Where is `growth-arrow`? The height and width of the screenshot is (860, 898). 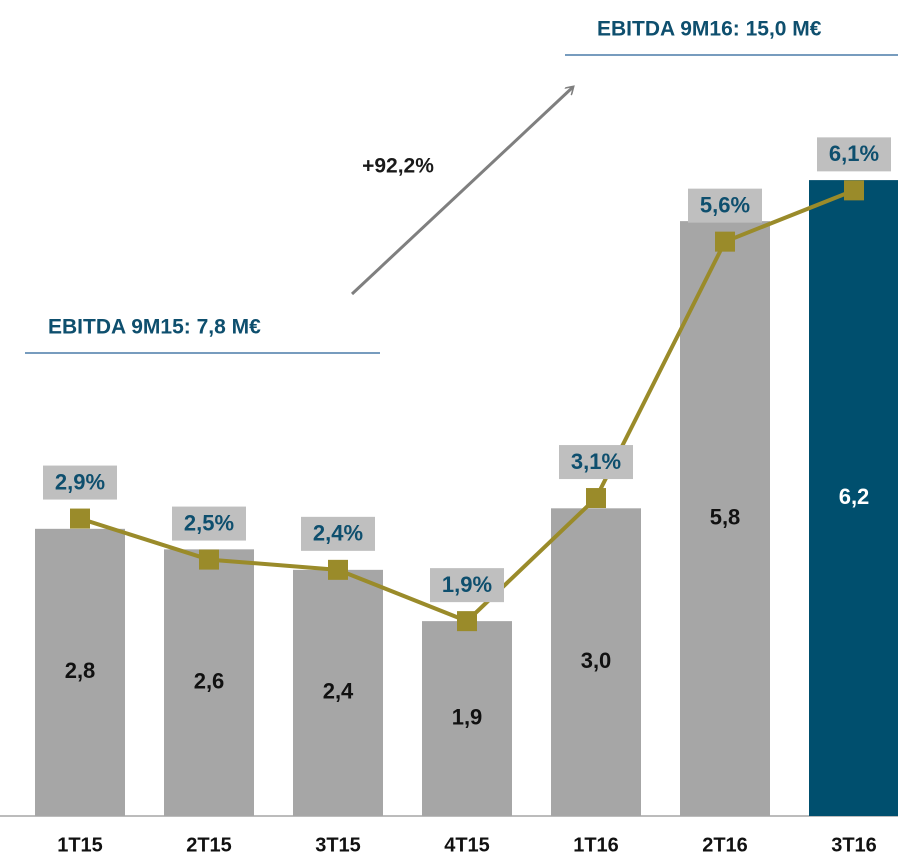 growth-arrow is located at coordinates (461, 191).